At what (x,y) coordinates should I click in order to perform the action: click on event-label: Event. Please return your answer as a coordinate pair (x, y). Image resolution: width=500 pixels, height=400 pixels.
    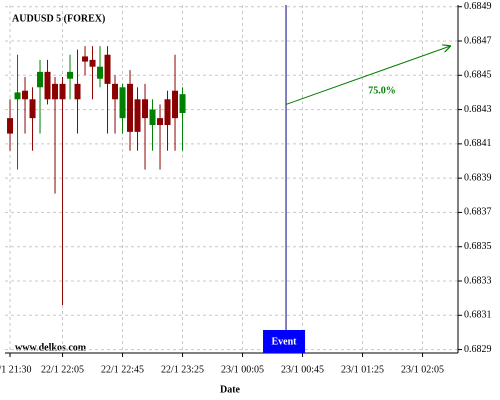
    Looking at the image, I should click on (285, 341).